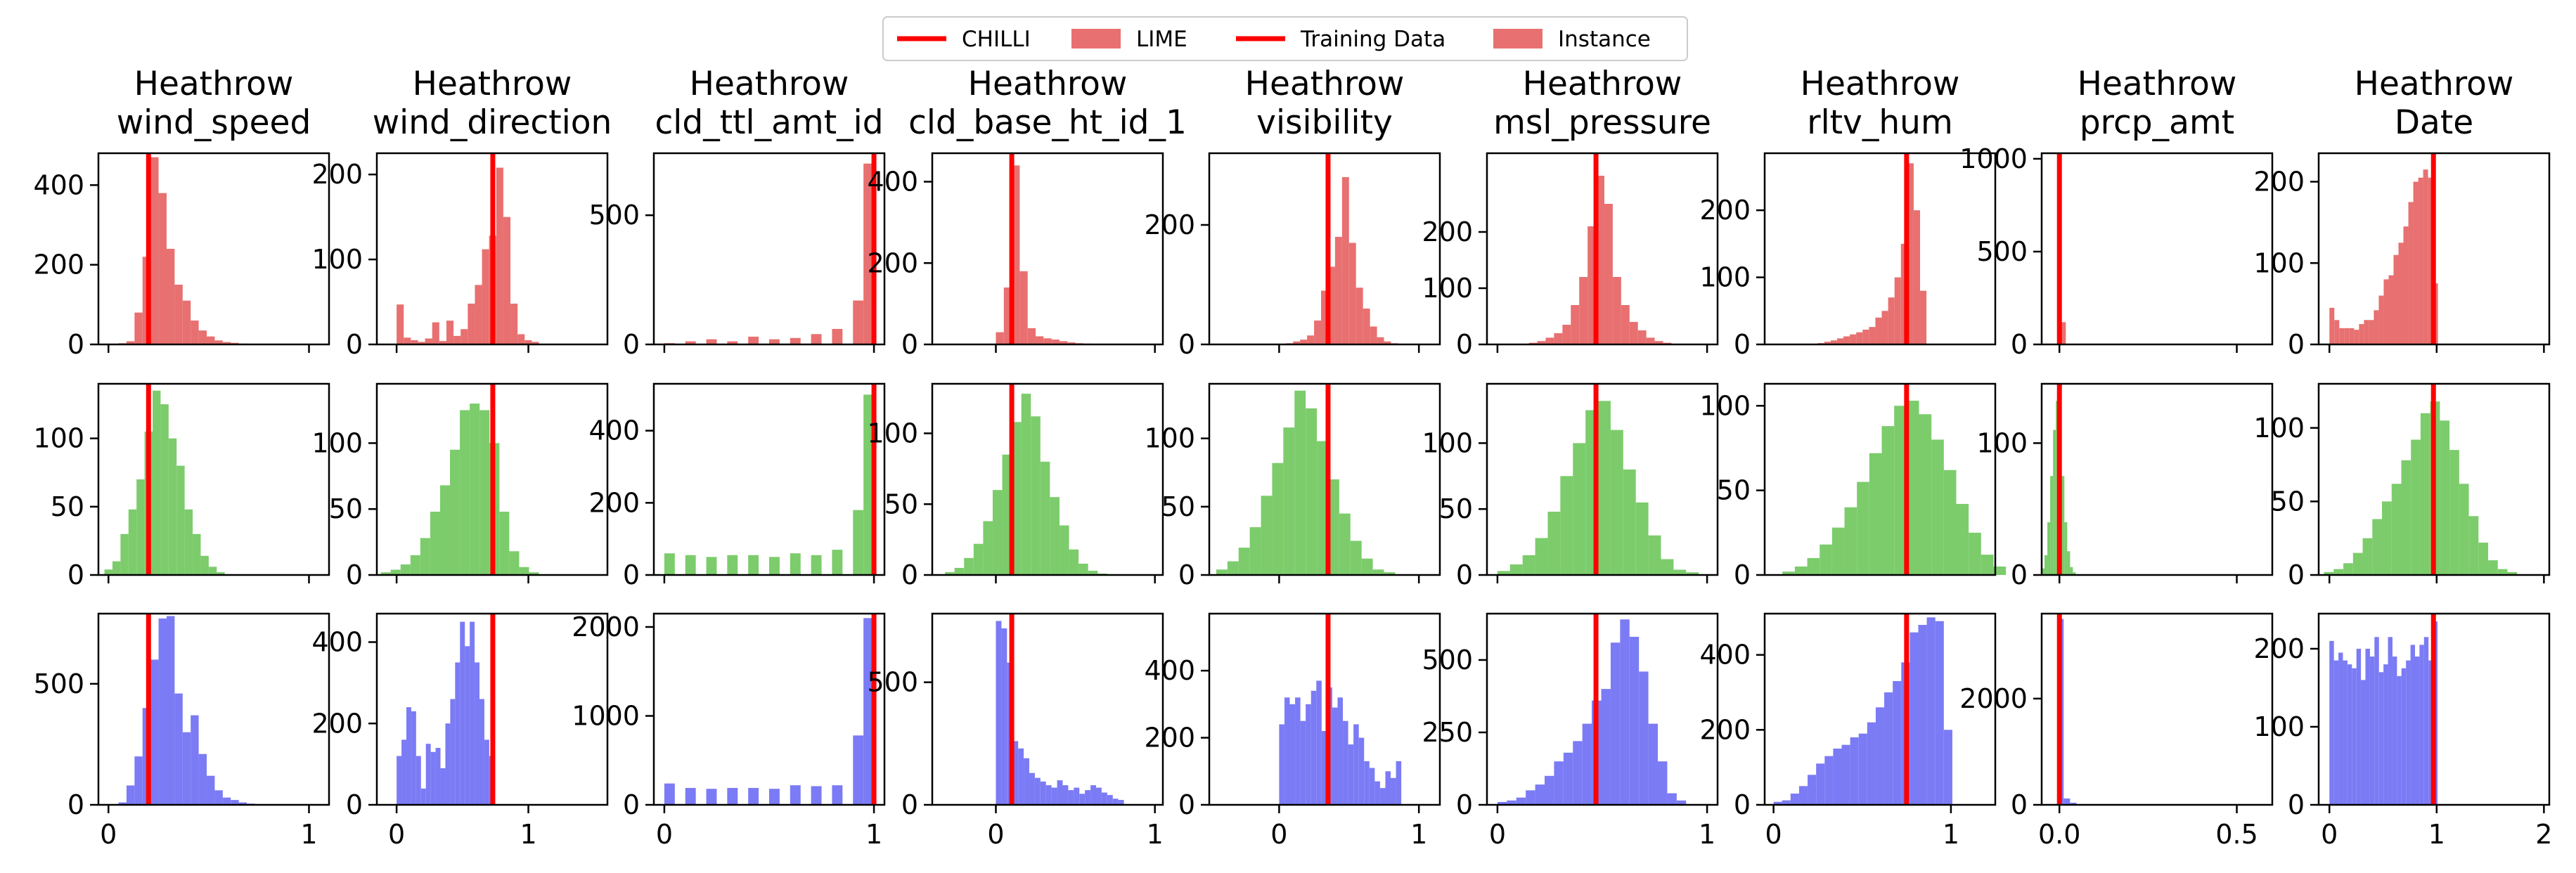 Image resolution: width=2576 pixels, height=873 pixels. Describe the element at coordinates (2543, 835) in the screenshot. I see `x-tick-label: 2` at that location.